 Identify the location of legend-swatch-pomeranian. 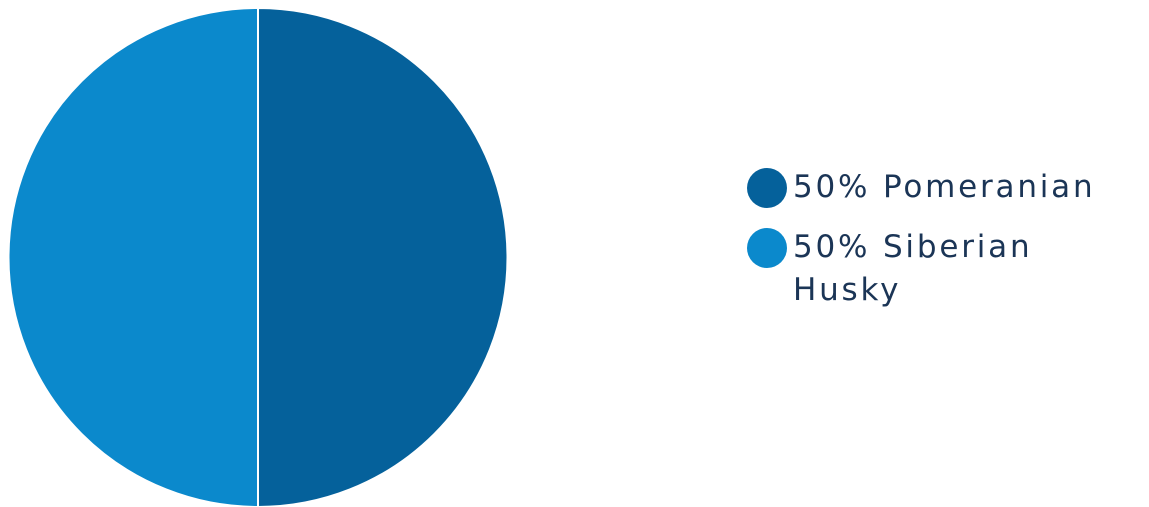
(767, 188).